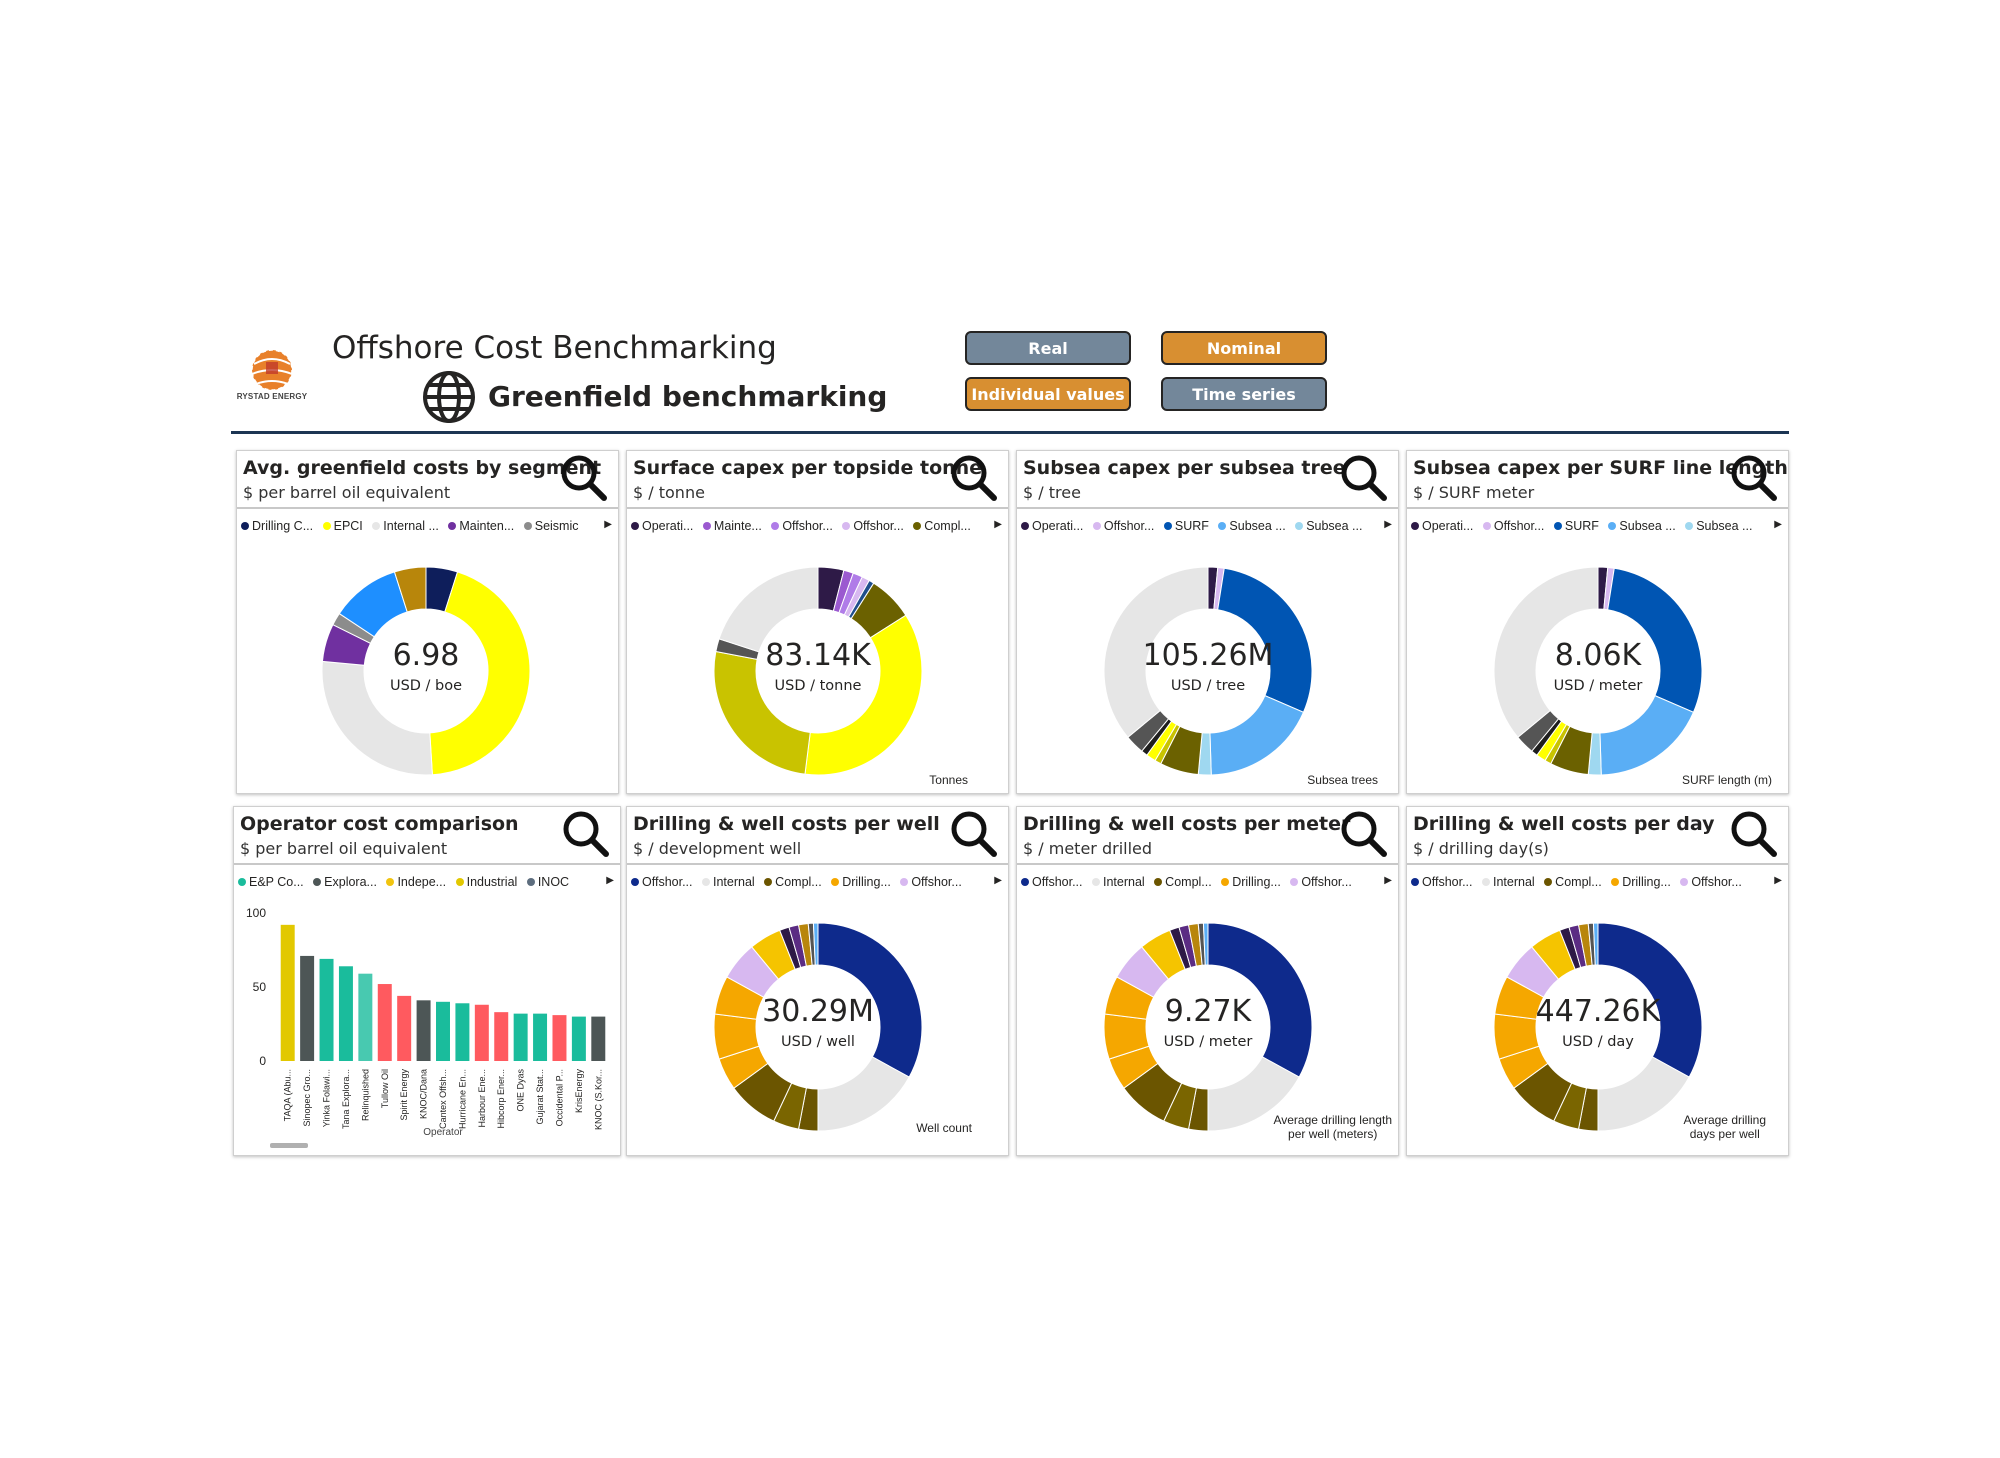 Image resolution: width=2000 pixels, height=1458 pixels. What do you see at coordinates (1048, 394) in the screenshot?
I see `individual-values-button: Individual values` at bounding box center [1048, 394].